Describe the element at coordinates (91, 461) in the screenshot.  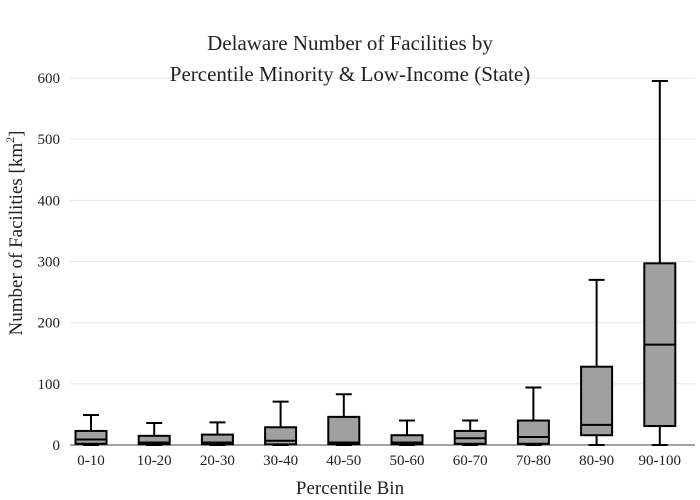
I see `x-tick-label: 0-10` at that location.